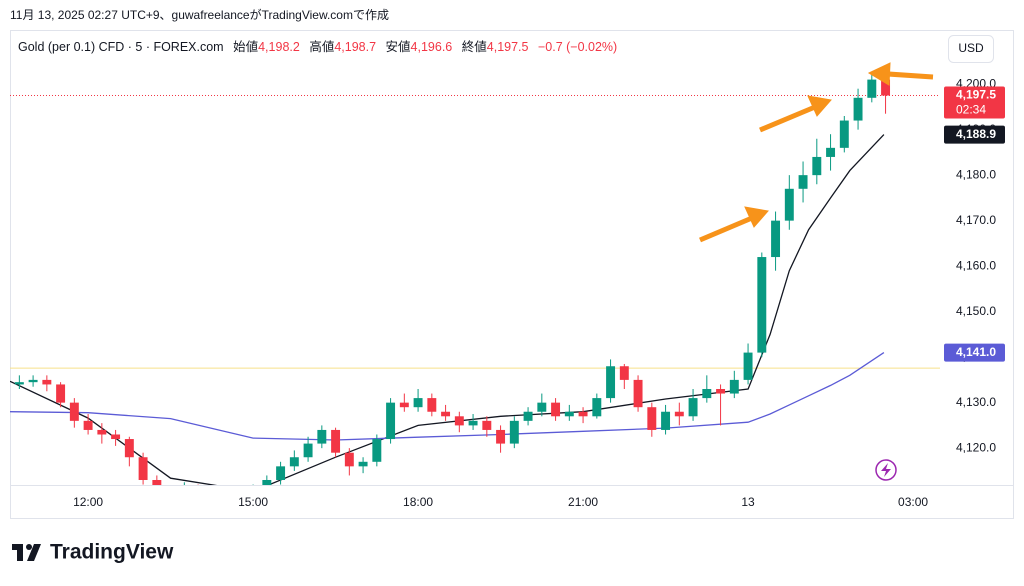 The width and height of the screenshot is (1024, 586). I want to click on y-tick-label: 4,120.0, so click(976, 447).